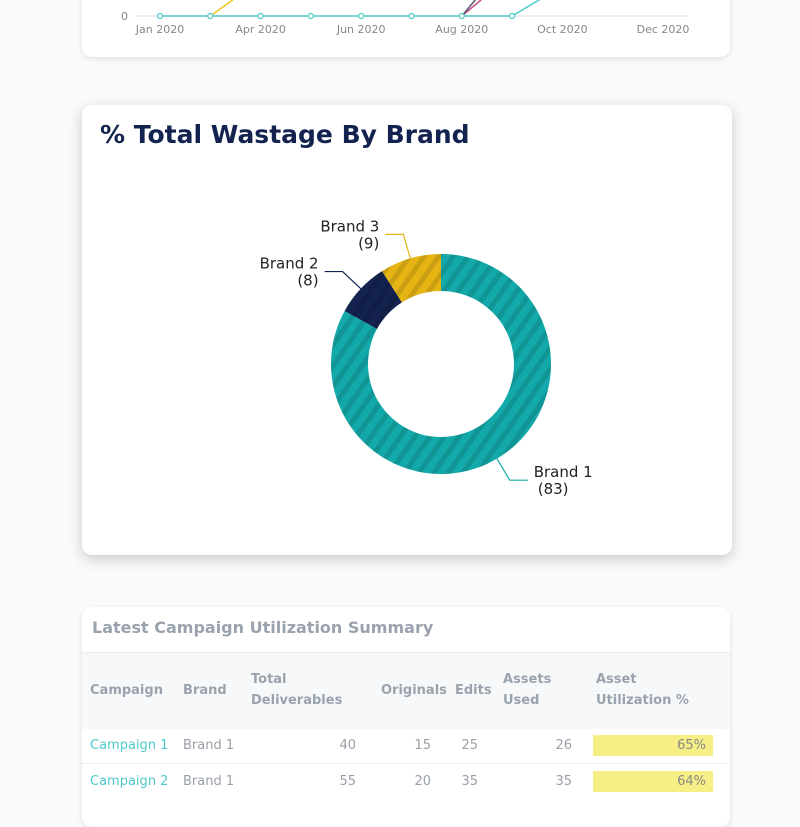  I want to click on column-header: Campaign, so click(126, 690).